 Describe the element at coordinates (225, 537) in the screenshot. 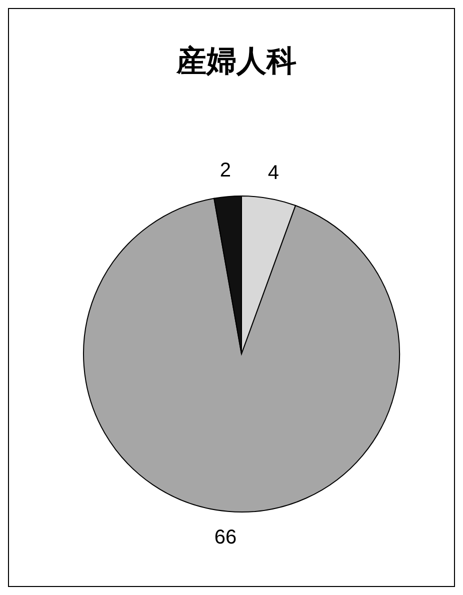

I see `data-label: 66` at that location.